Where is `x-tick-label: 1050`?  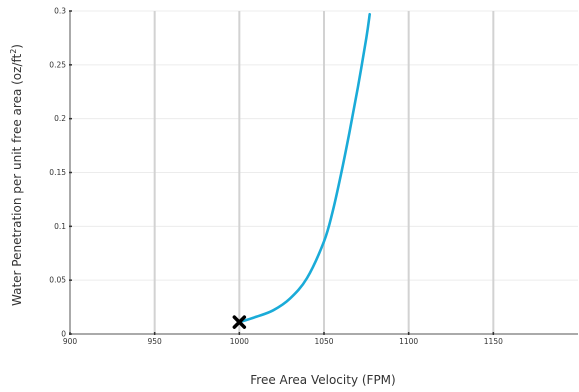 x-tick-label: 1050 is located at coordinates (323, 341).